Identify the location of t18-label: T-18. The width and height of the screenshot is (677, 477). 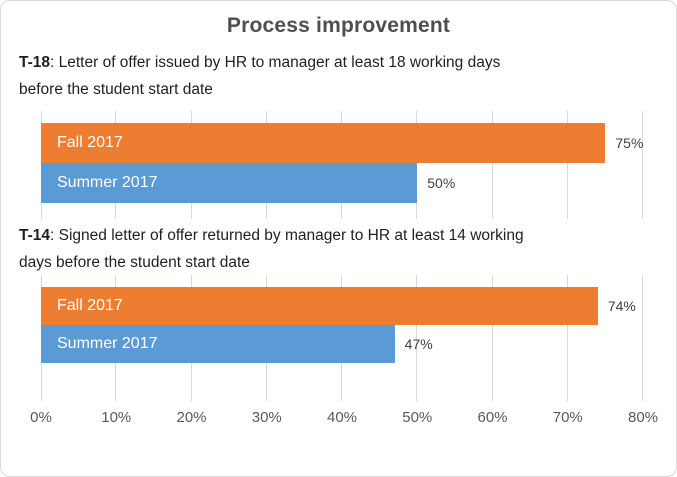
(35, 62).